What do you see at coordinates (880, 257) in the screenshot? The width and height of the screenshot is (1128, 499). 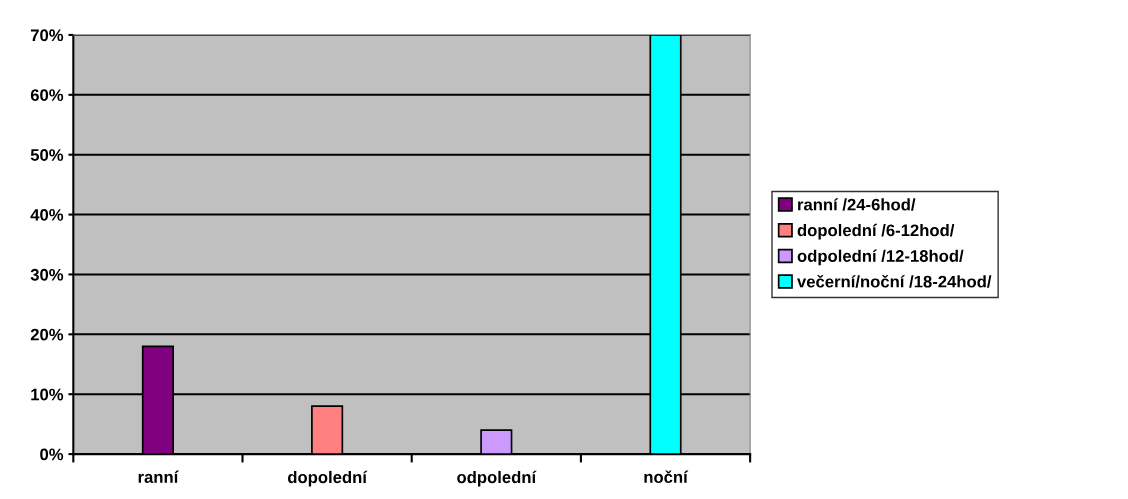 I see `legend-label: odpolední /12-18hod/` at bounding box center [880, 257].